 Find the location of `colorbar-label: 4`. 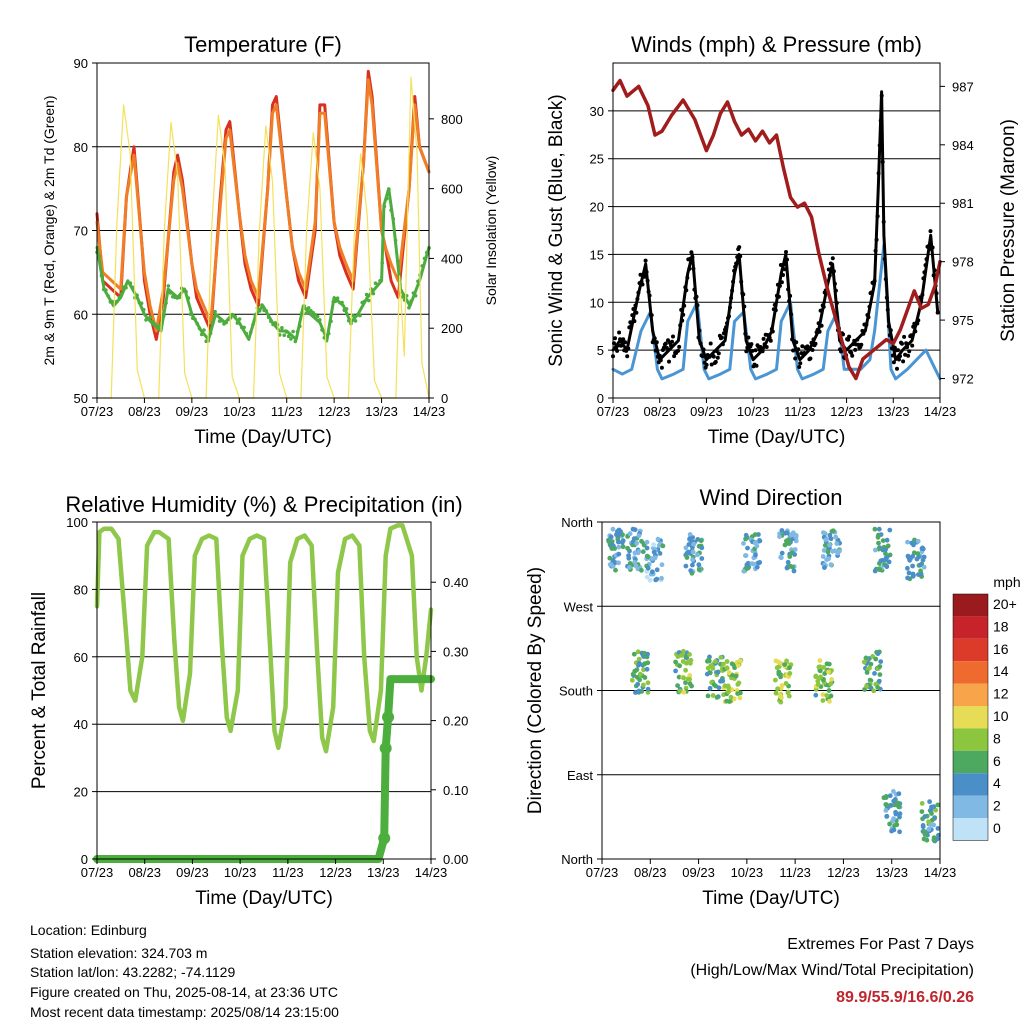

colorbar-label: 4 is located at coordinates (997, 783).